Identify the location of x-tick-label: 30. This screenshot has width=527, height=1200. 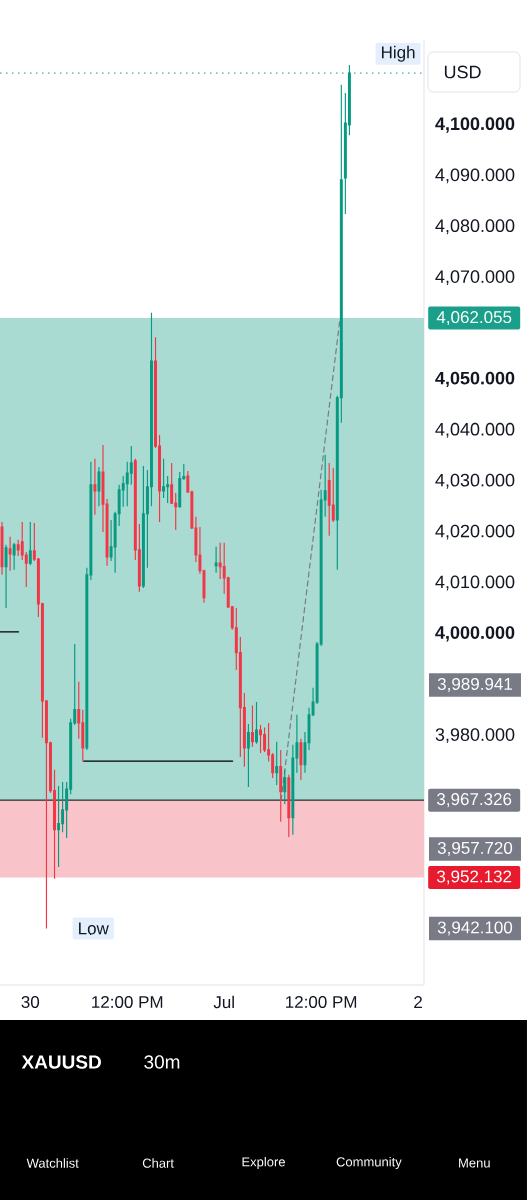
(30, 1002).